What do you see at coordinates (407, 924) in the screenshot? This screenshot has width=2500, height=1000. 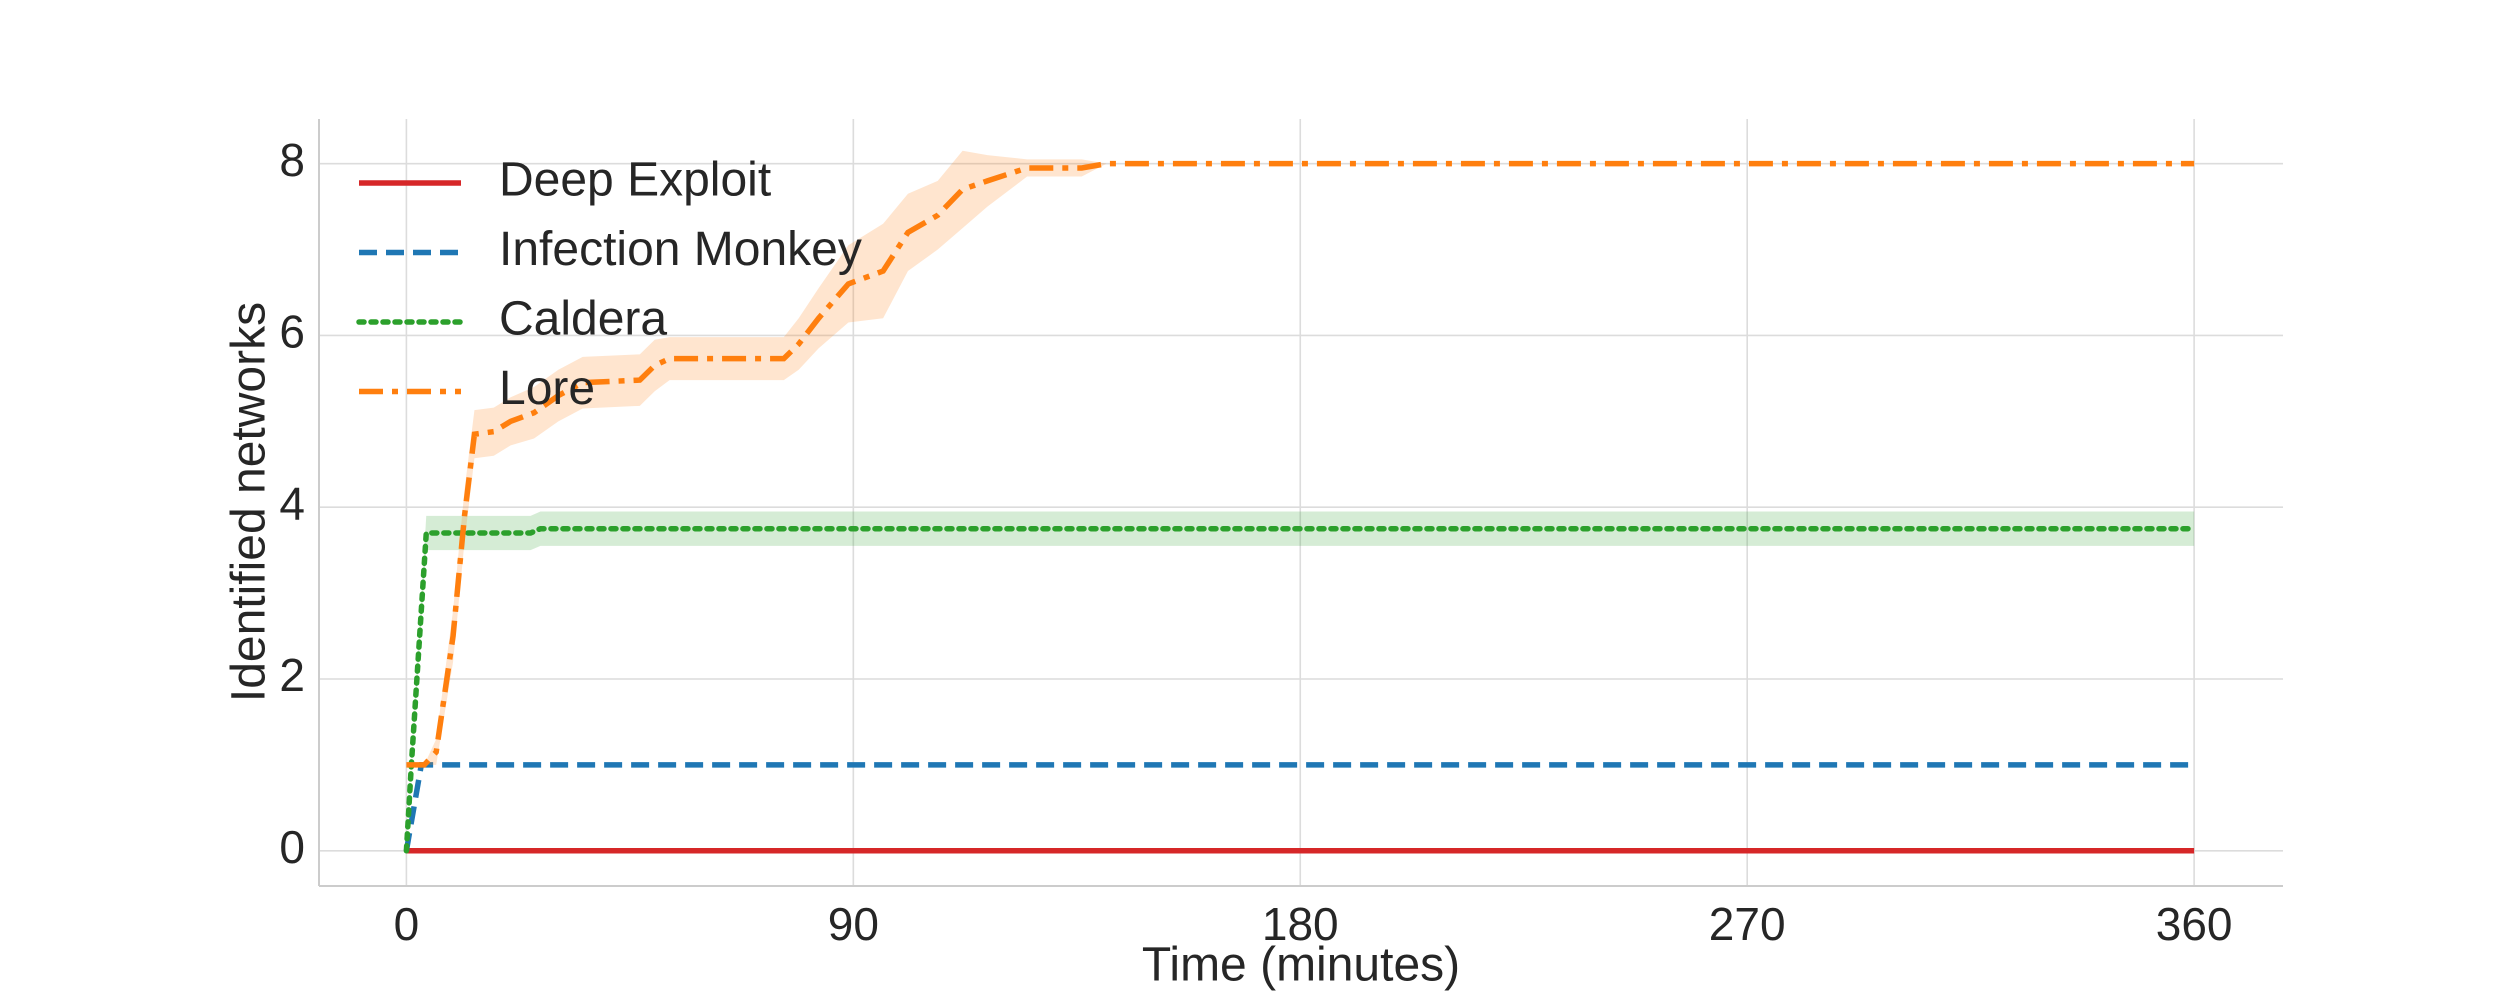 I see `x-tick-label: 0` at bounding box center [407, 924].